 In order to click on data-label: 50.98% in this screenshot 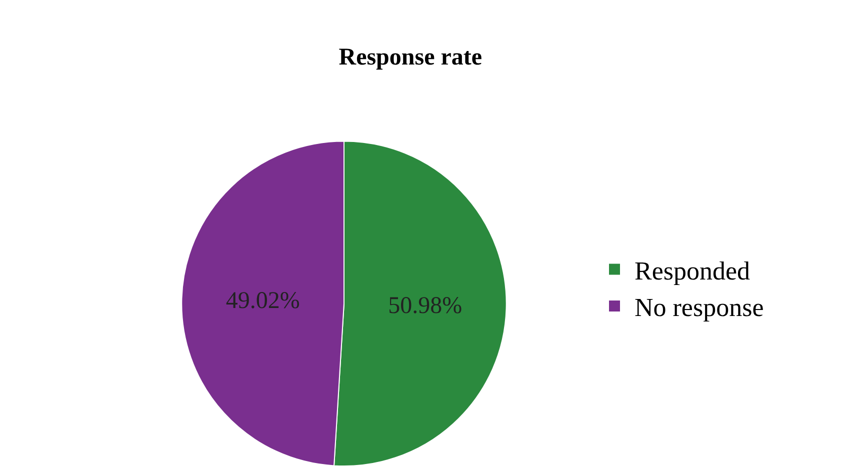, I will do `click(425, 306)`.